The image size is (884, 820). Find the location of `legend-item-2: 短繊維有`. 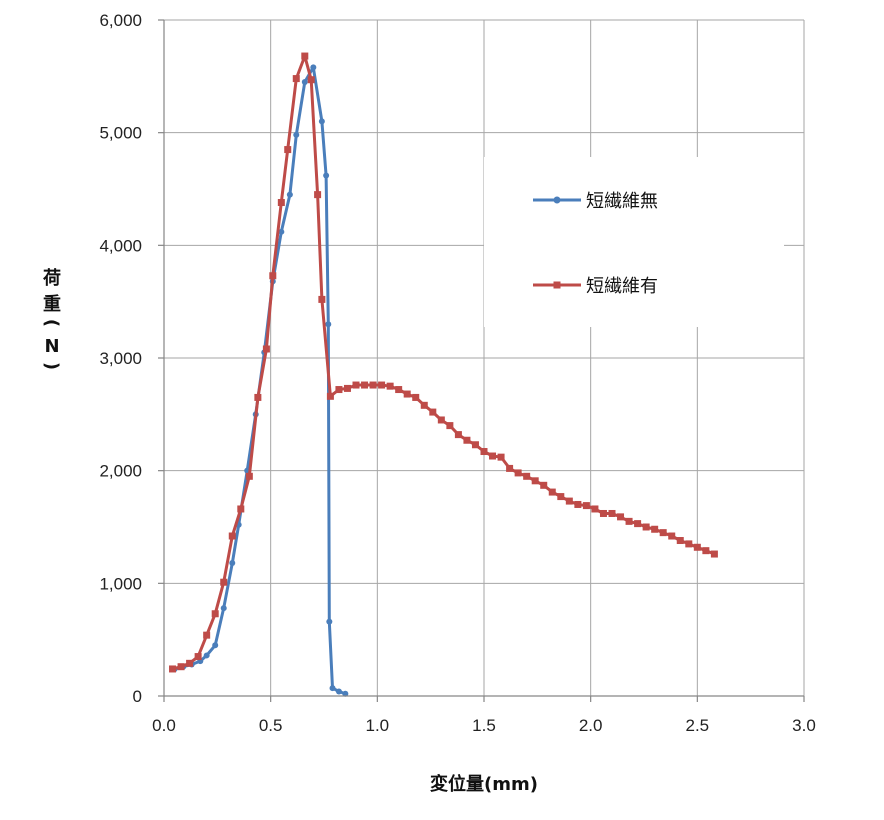

legend-item-2: 短繊維有 is located at coordinates (595, 286).